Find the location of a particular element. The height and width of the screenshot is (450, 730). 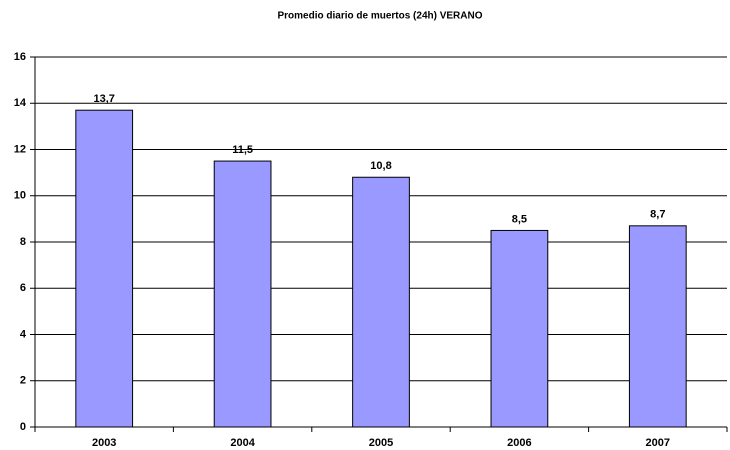

y-tick-label: 14 is located at coordinates (20, 103).